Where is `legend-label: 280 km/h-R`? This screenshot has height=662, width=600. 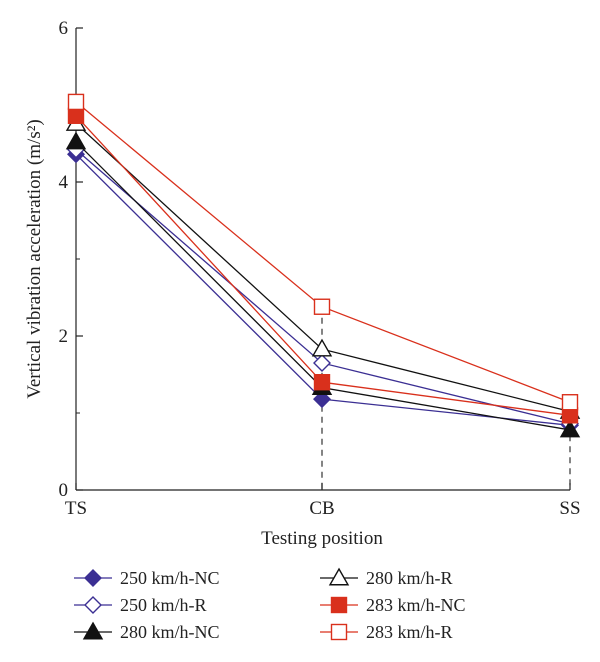 legend-label: 280 km/h-R is located at coordinates (409, 578).